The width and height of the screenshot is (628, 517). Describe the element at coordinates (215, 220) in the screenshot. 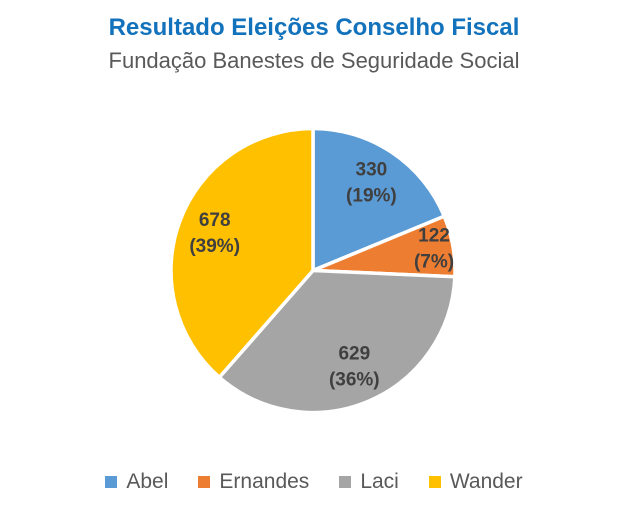

I see `slice-label-wander: 678` at that location.